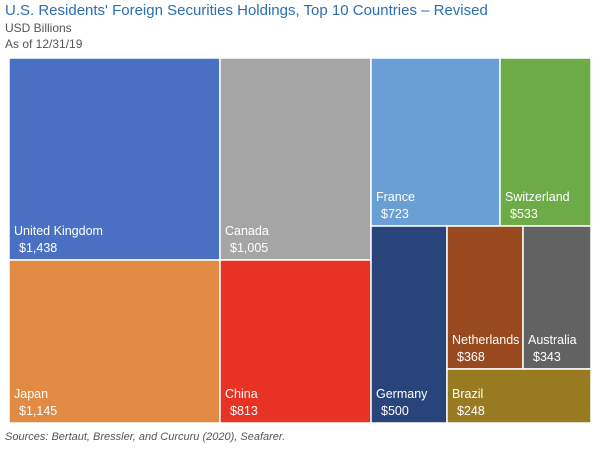 This screenshot has height=452, width=600. I want to click on tile-france, so click(435, 142).